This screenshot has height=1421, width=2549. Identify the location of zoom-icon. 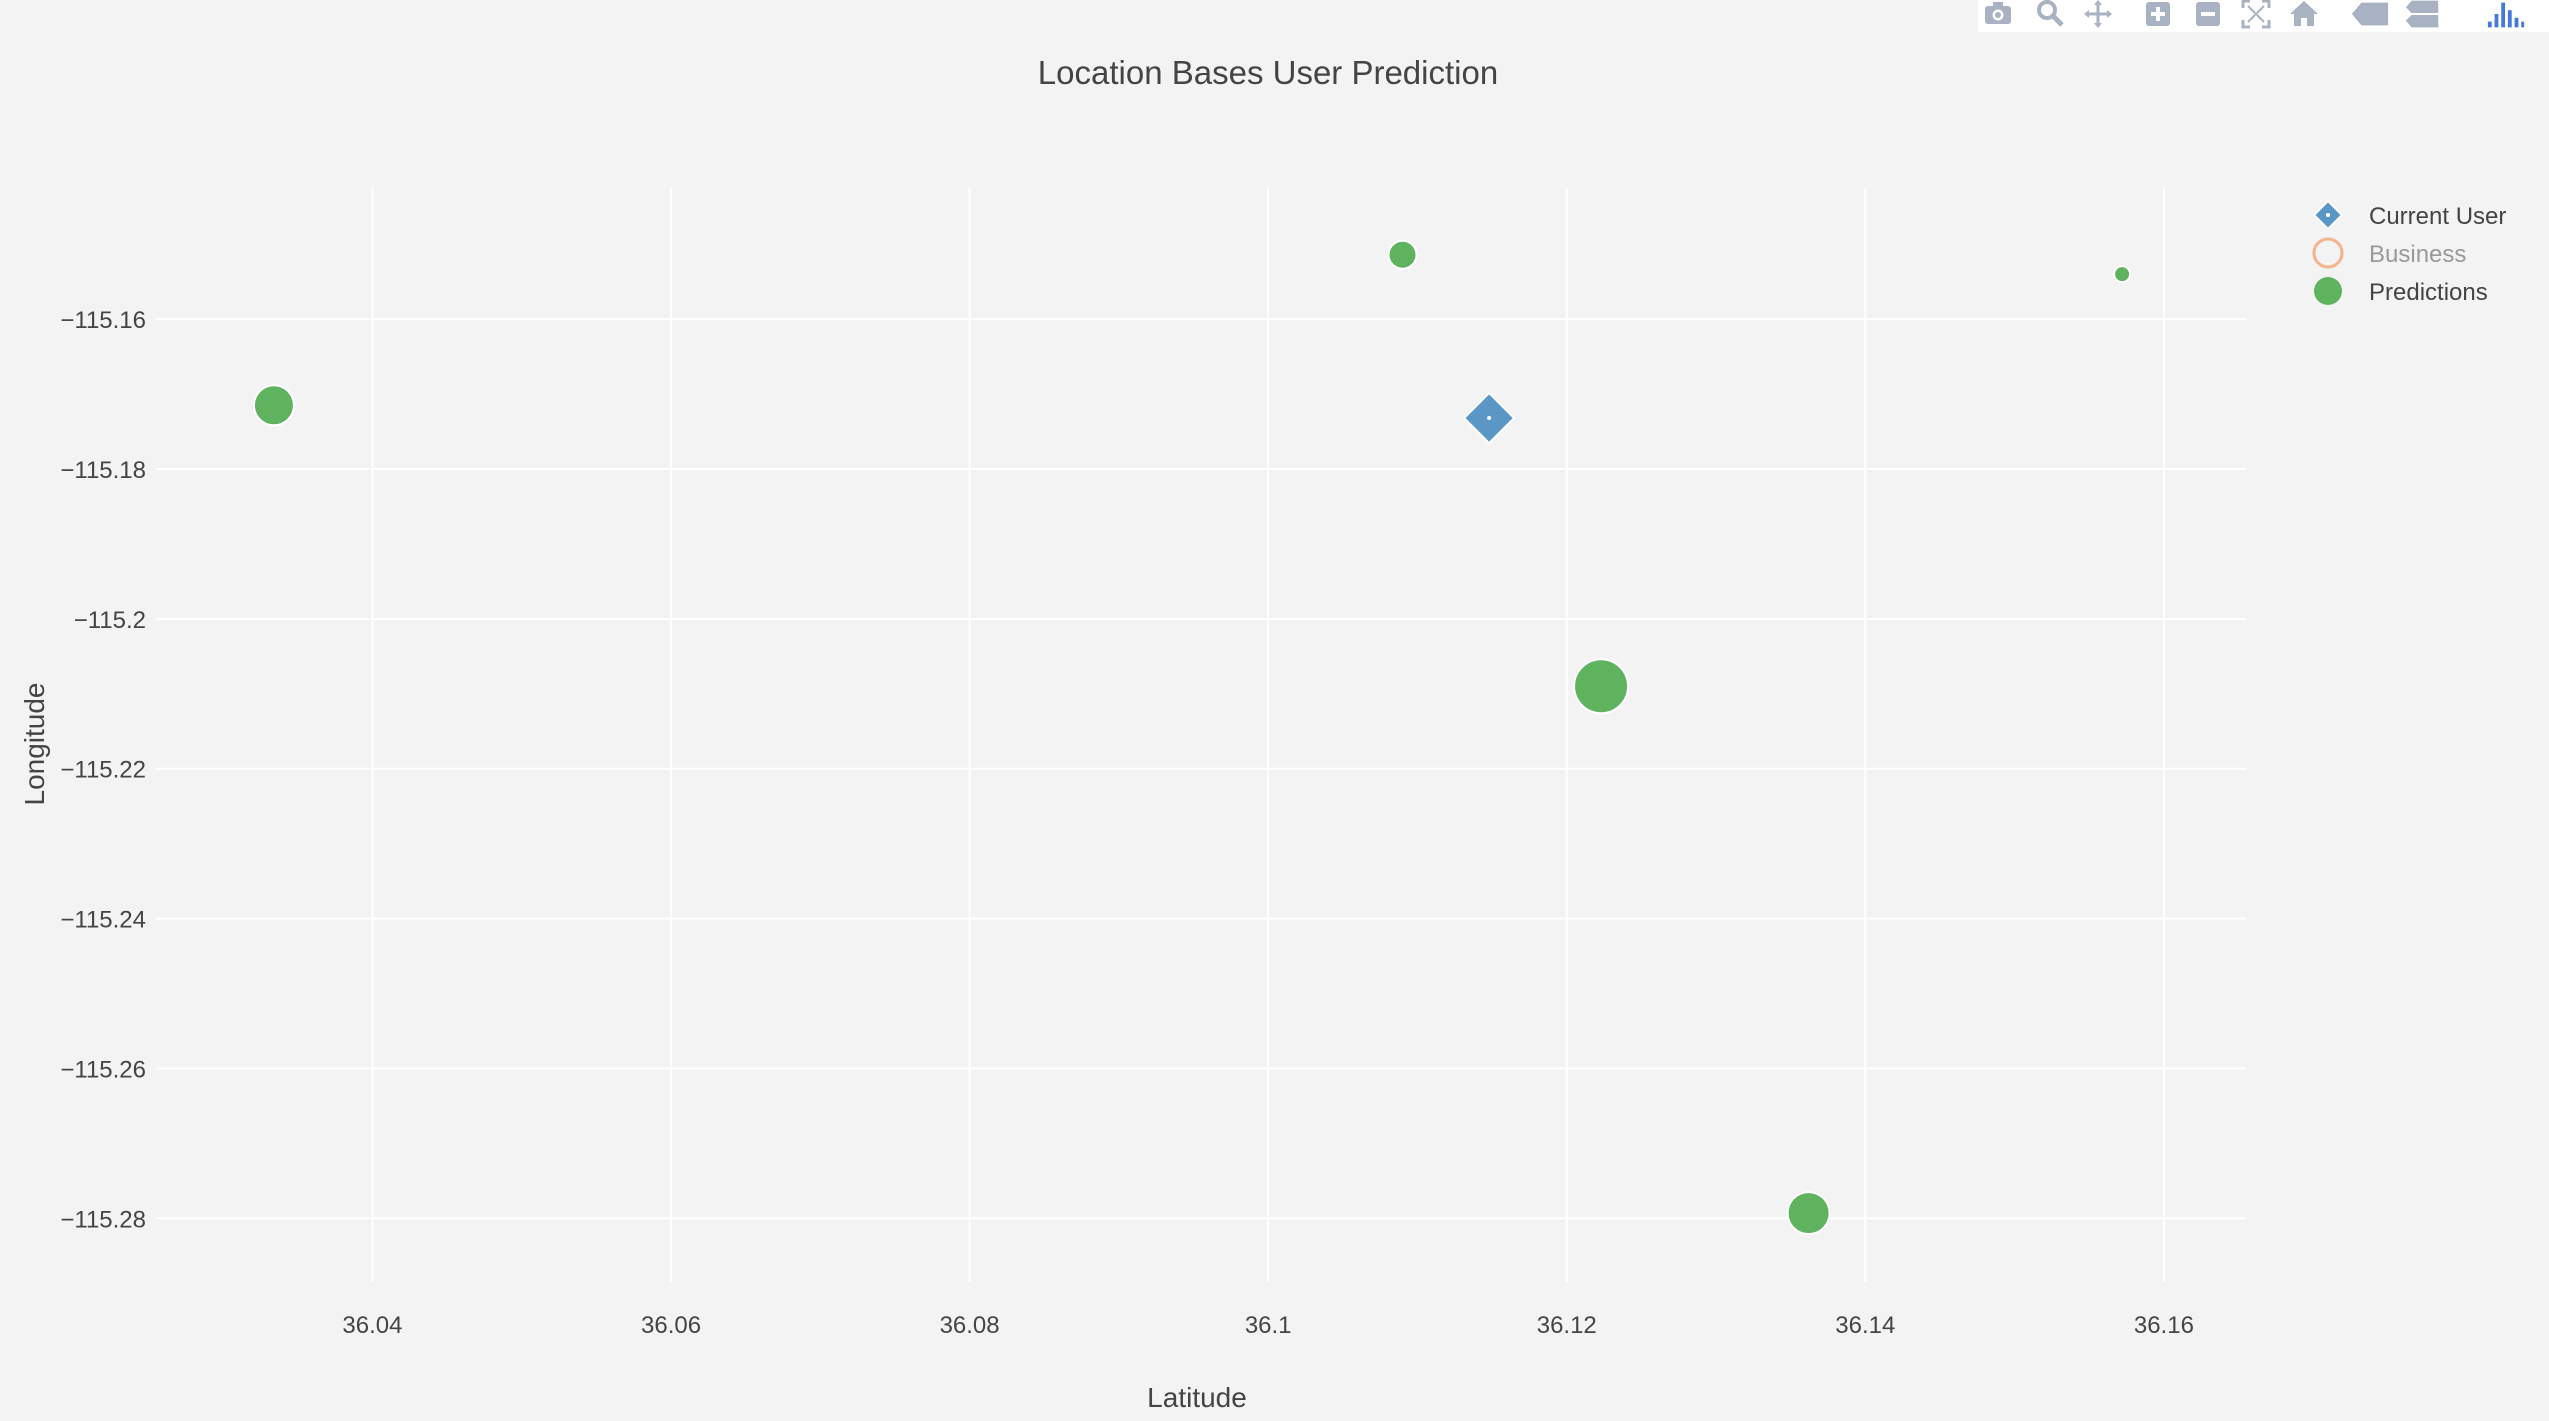
(2050, 13).